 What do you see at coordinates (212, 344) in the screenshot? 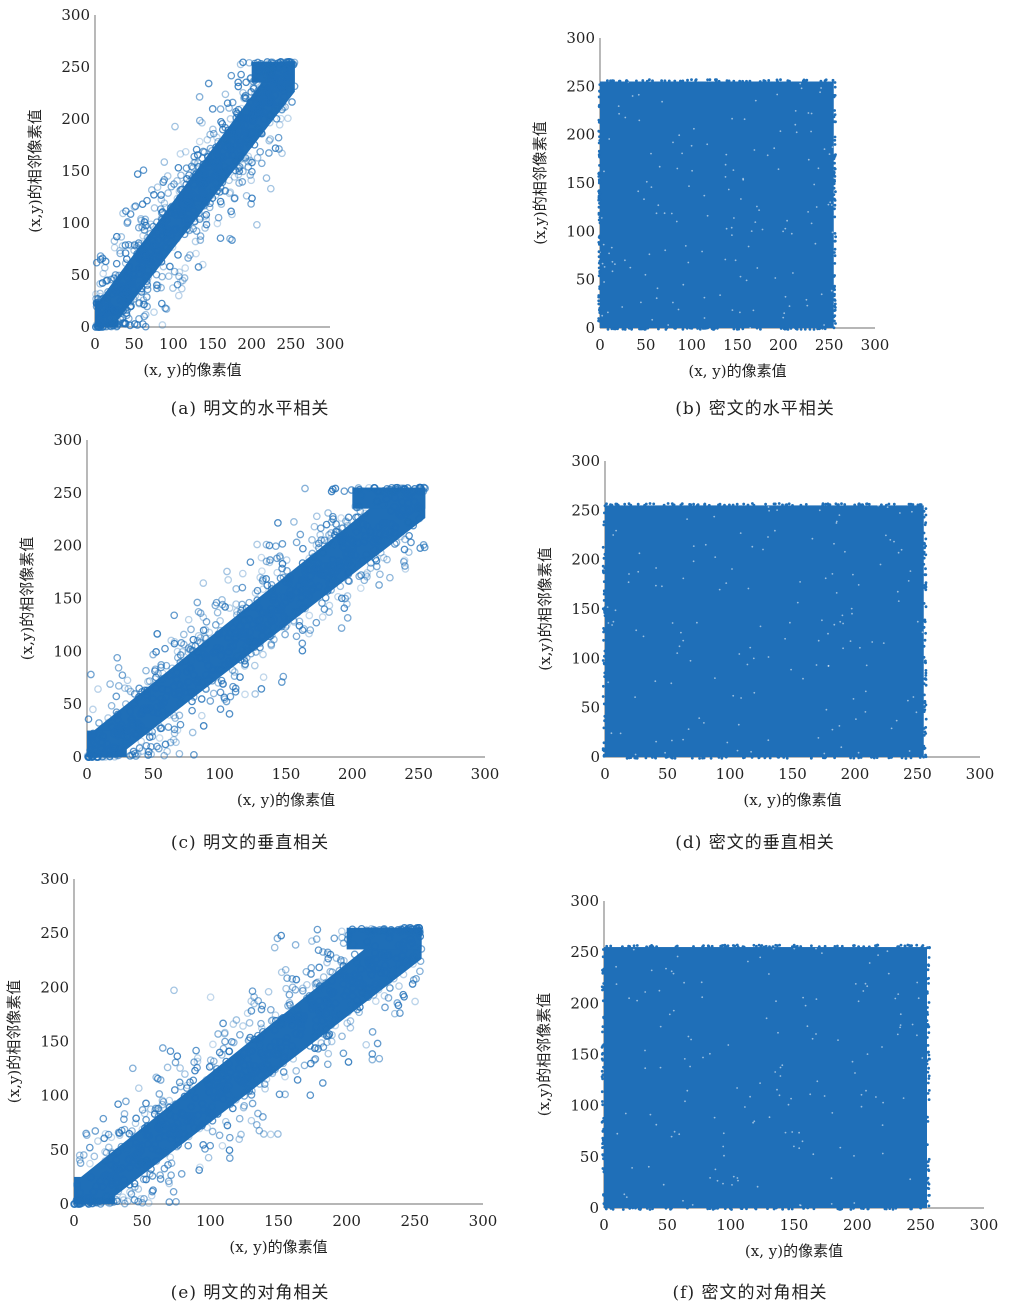
I see `x-tick-label: 150` at bounding box center [212, 344].